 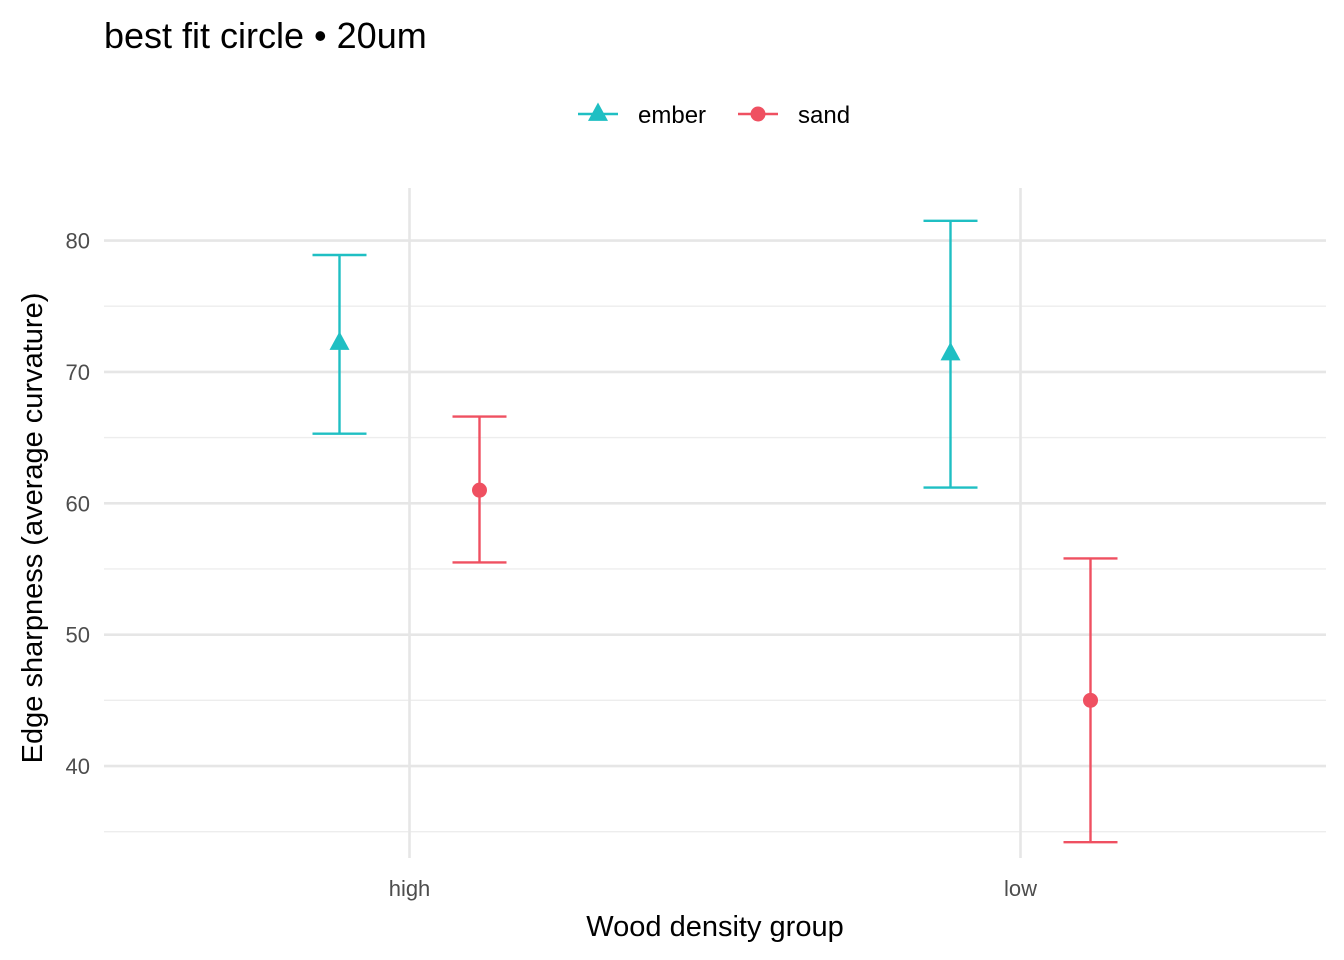 What do you see at coordinates (824, 115) in the screenshot?
I see `legend-label: sand` at bounding box center [824, 115].